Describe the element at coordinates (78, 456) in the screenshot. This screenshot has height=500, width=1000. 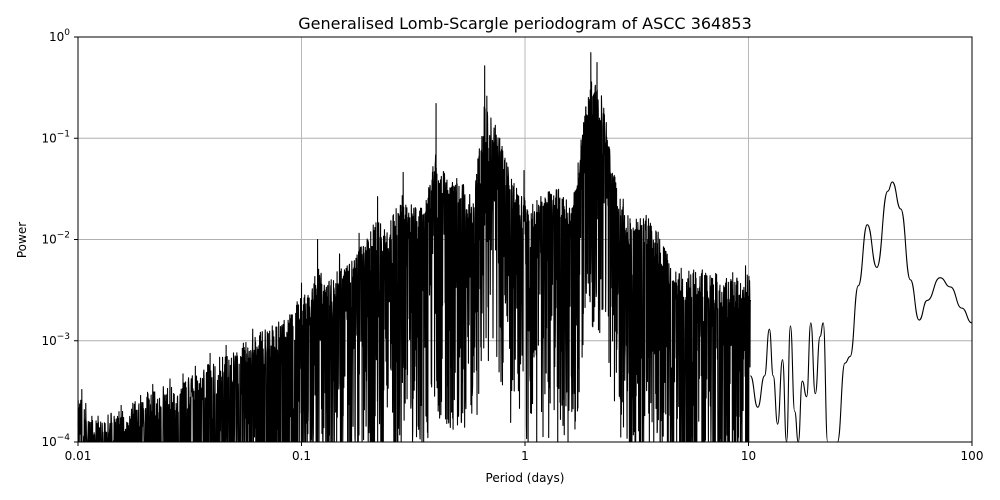
I see `x-tick-label: 0.01` at that location.